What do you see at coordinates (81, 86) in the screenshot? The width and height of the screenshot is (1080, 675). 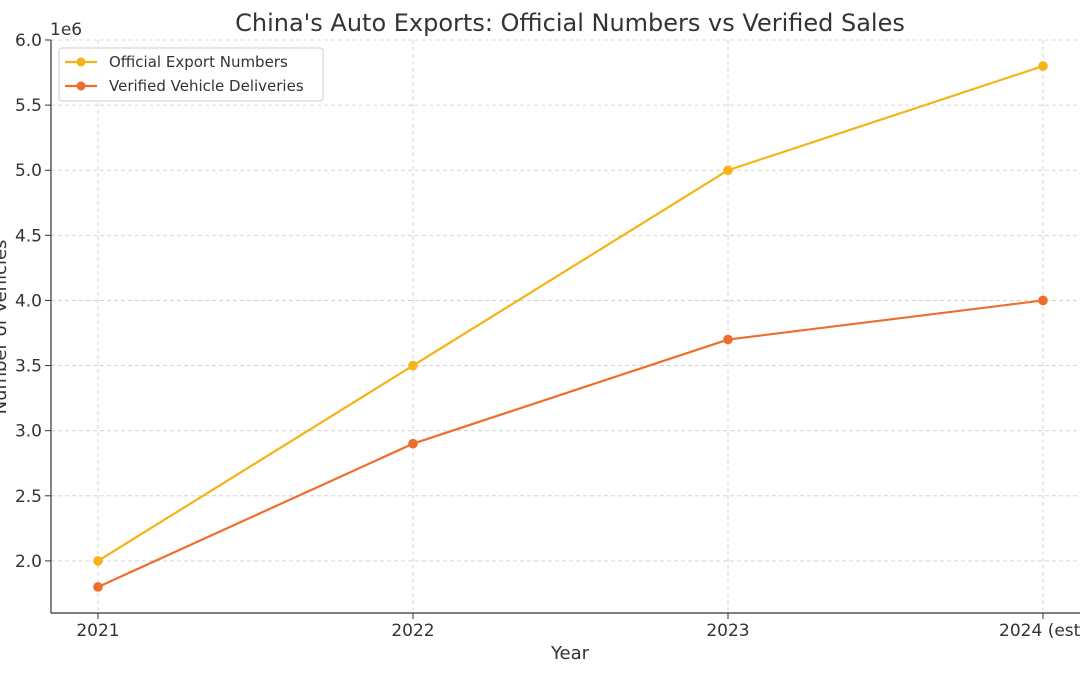 I see `legend-marker-verified` at bounding box center [81, 86].